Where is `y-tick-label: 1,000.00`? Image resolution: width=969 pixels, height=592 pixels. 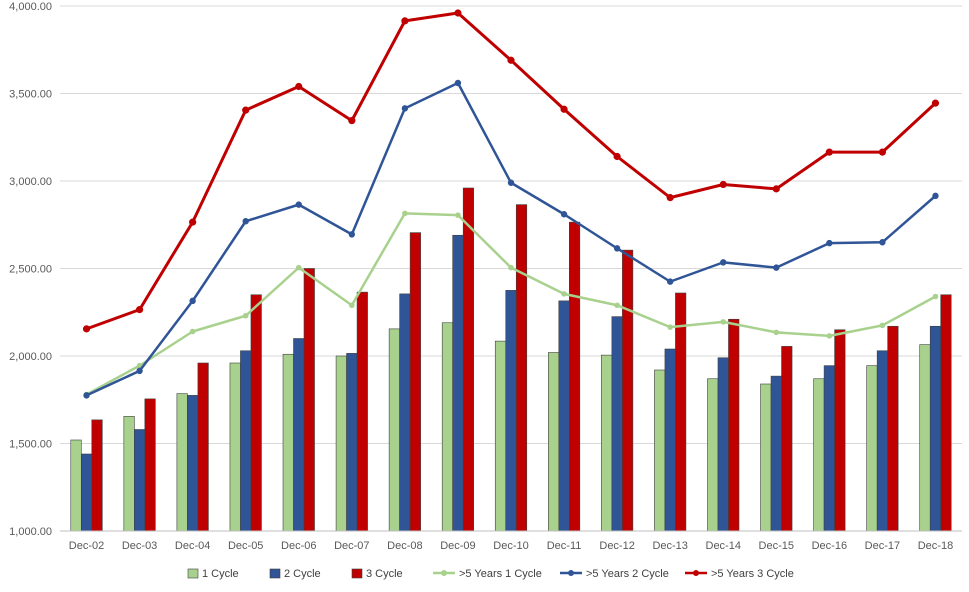 y-tick-label: 1,000.00 is located at coordinates (30, 532).